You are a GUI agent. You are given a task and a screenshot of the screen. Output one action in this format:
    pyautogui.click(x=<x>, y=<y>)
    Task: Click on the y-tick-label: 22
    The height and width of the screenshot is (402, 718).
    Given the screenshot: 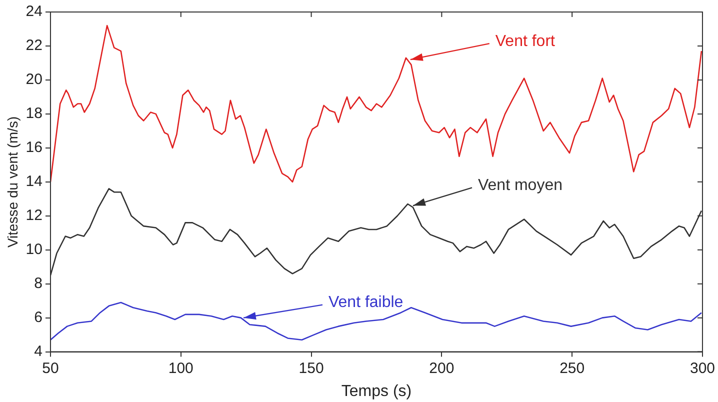 What is the action you would take?
    pyautogui.click(x=34, y=45)
    